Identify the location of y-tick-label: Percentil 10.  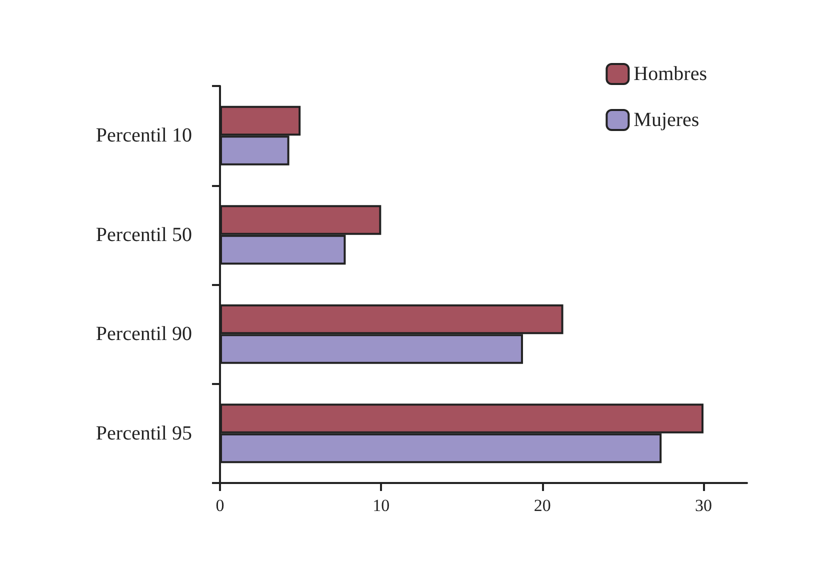
(144, 135).